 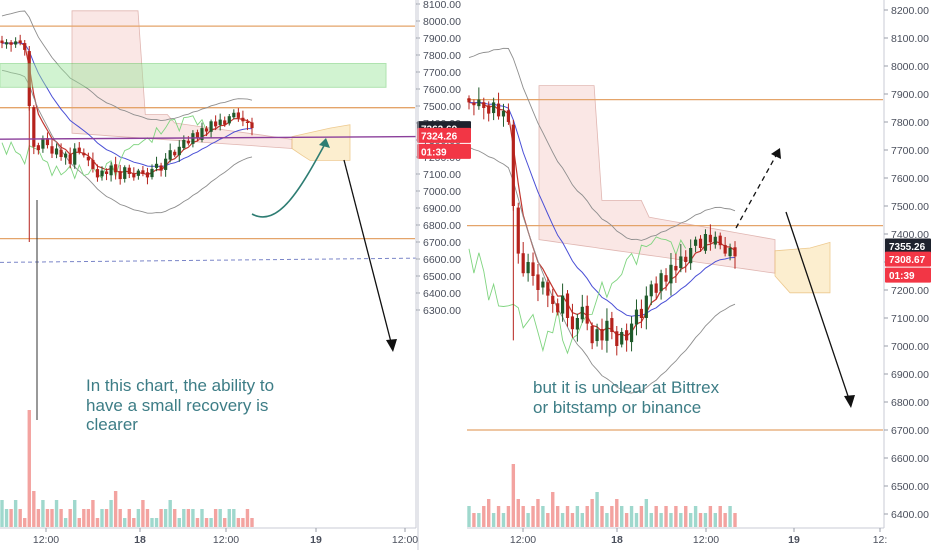 I want to click on purple-support-line, so click(x=208, y=137).